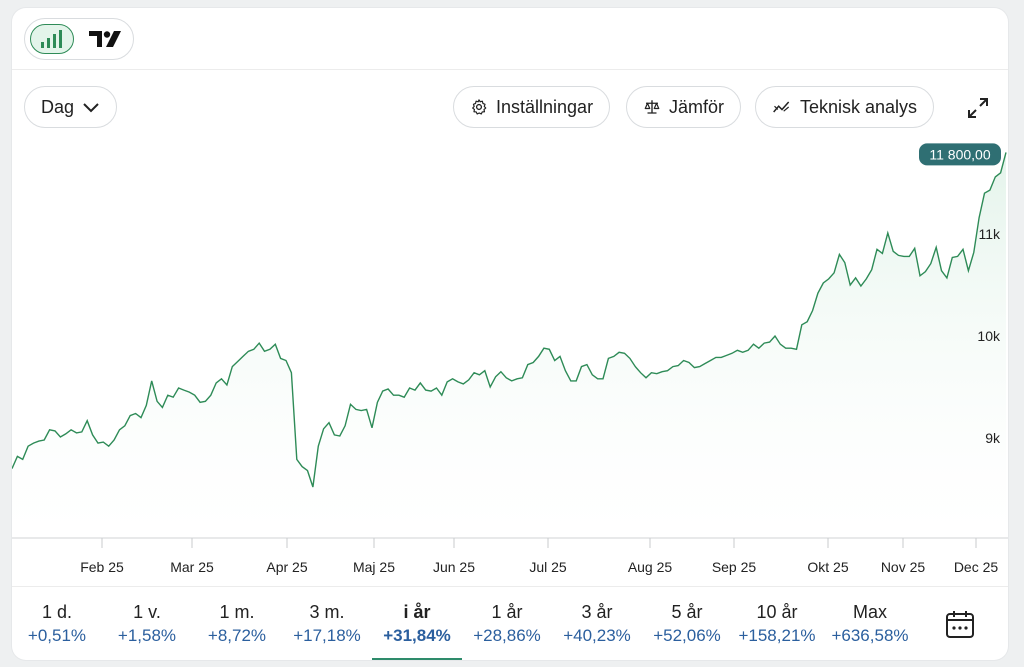  What do you see at coordinates (374, 567) in the screenshot?
I see `x-tick-label: Maj 25` at bounding box center [374, 567].